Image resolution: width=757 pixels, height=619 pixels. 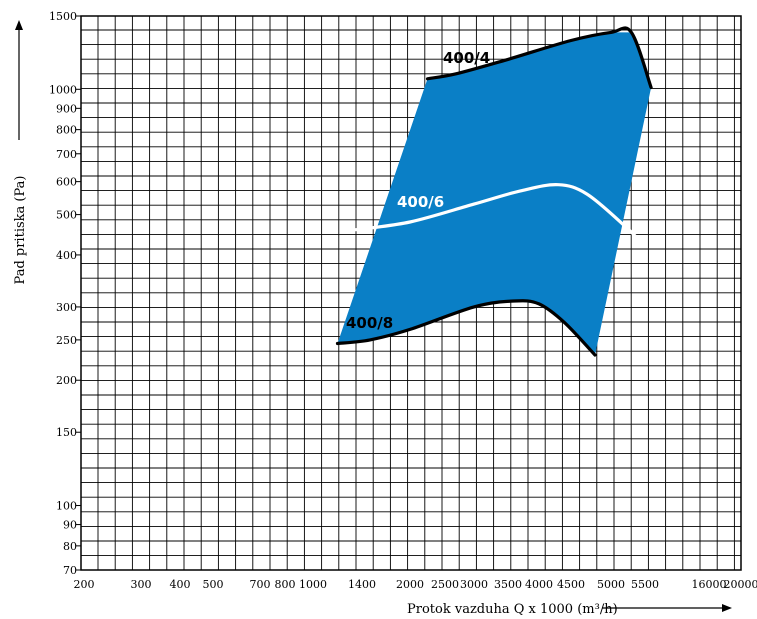 I want to click on y-tick-label: 150, so click(x=66, y=432).